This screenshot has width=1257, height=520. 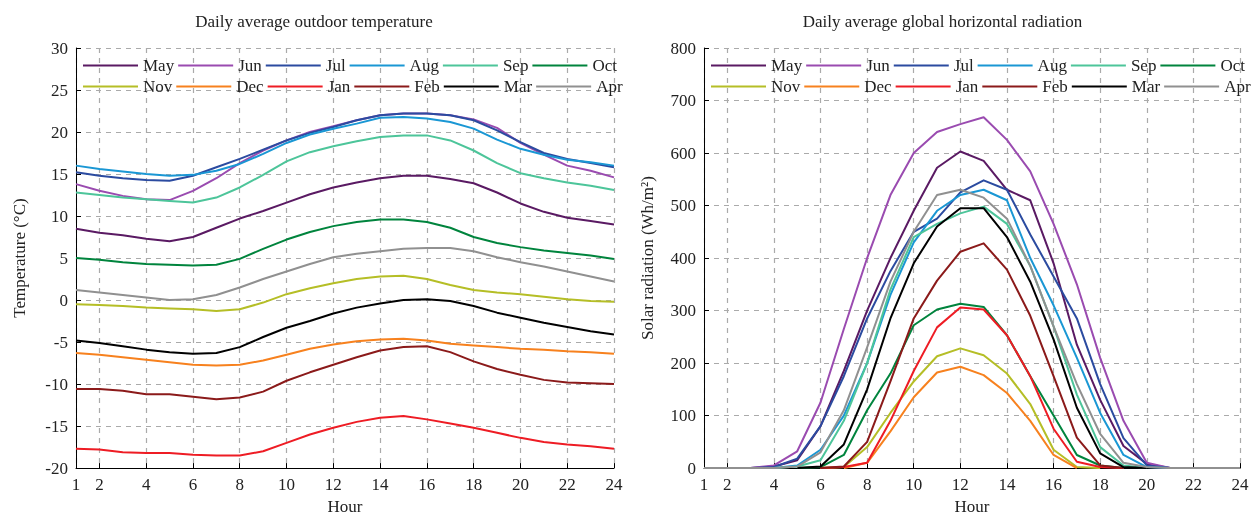 I want to click on y-tick-label: -20, so click(x=56, y=468).